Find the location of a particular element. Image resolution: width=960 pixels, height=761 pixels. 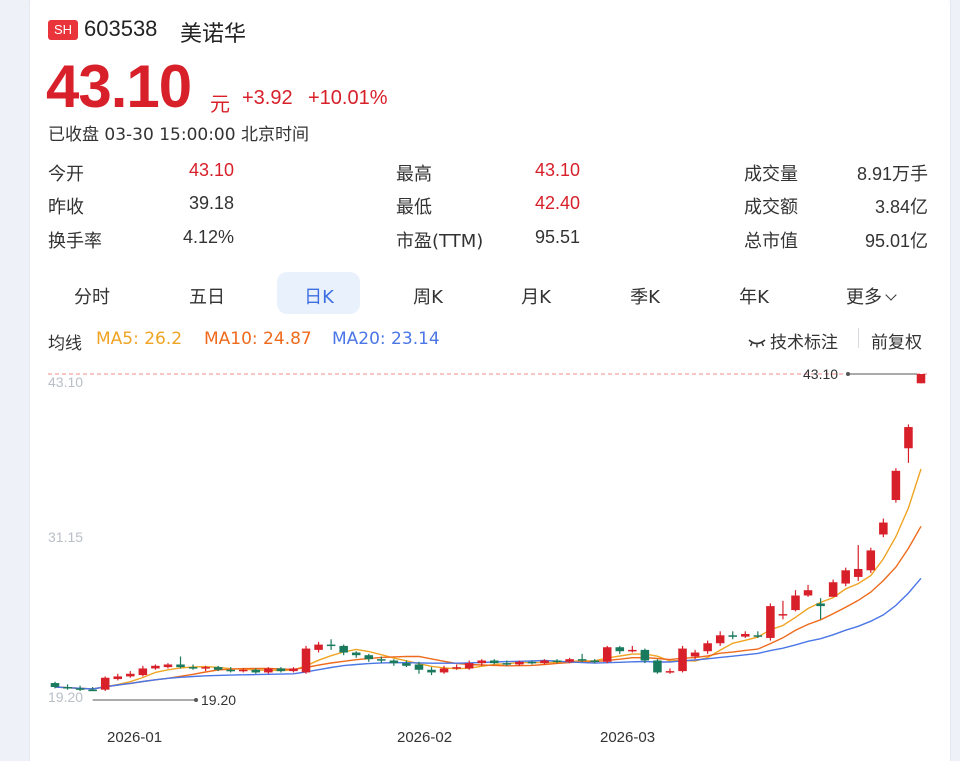

tech-annotation-label: 技术标注 is located at coordinates (804, 343).